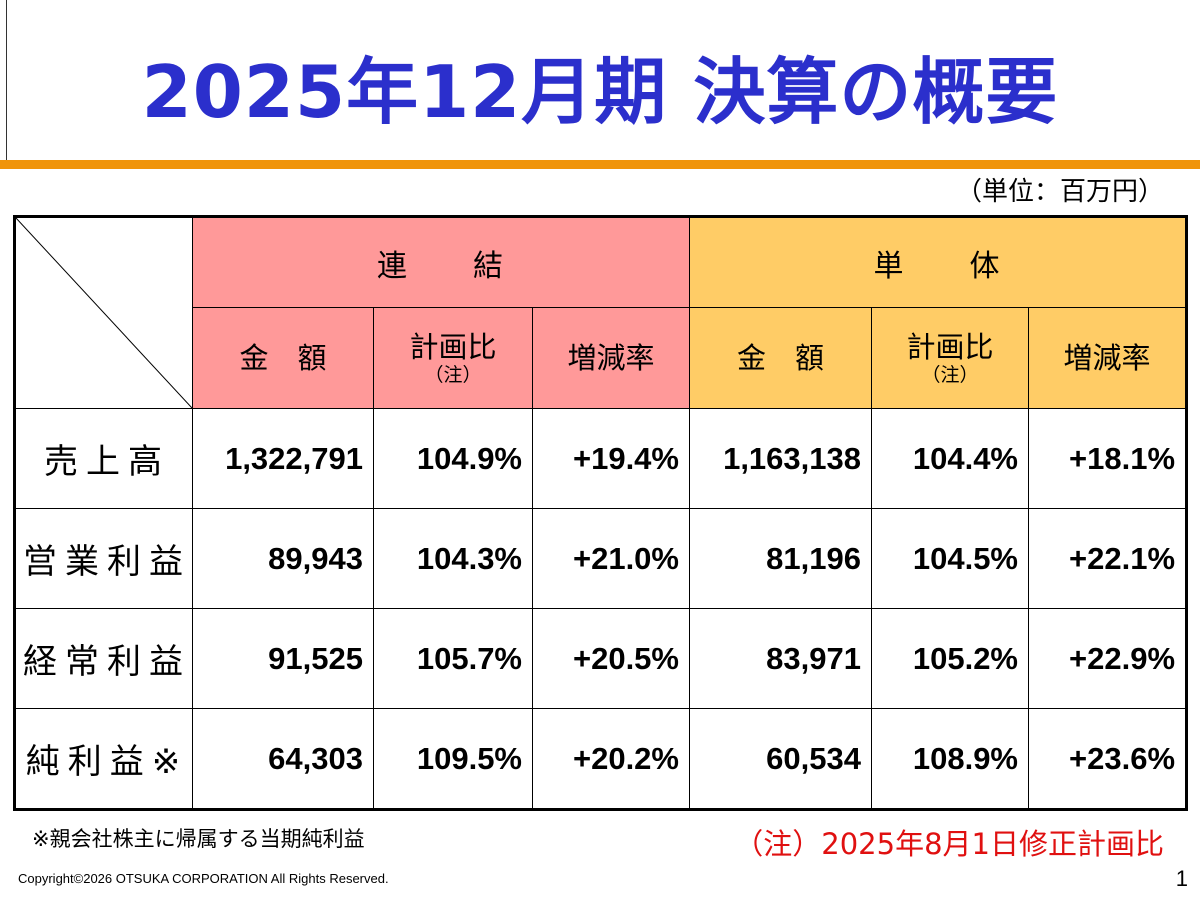  I want to click on standalone-amount: 83,971, so click(780, 658).